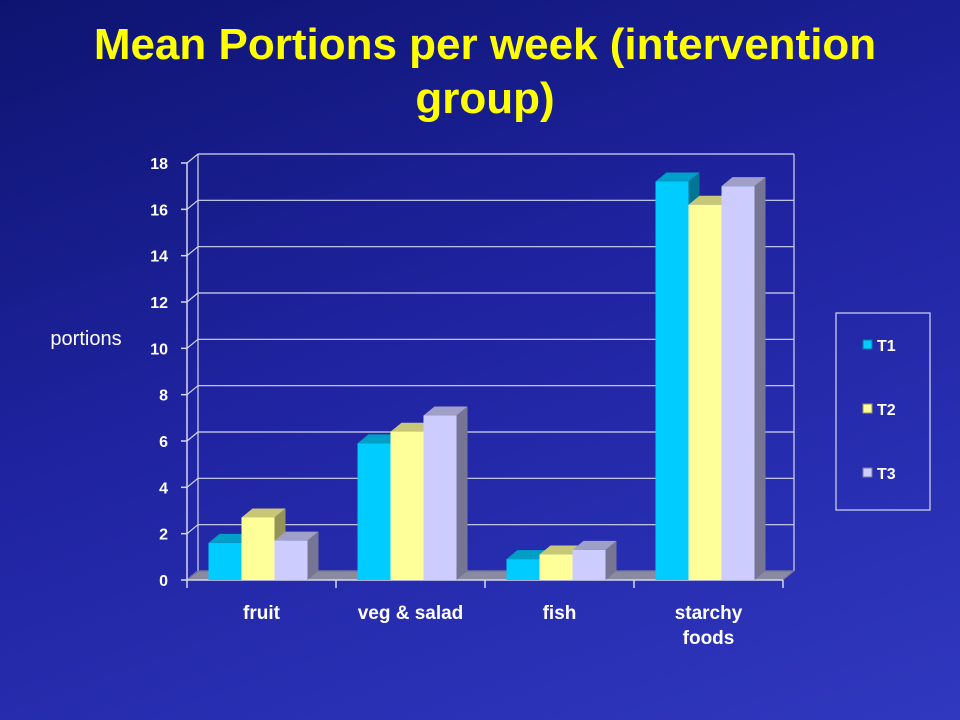 The height and width of the screenshot is (720, 960). What do you see at coordinates (159, 303) in the screenshot?
I see `y-tick-label: 12` at bounding box center [159, 303].